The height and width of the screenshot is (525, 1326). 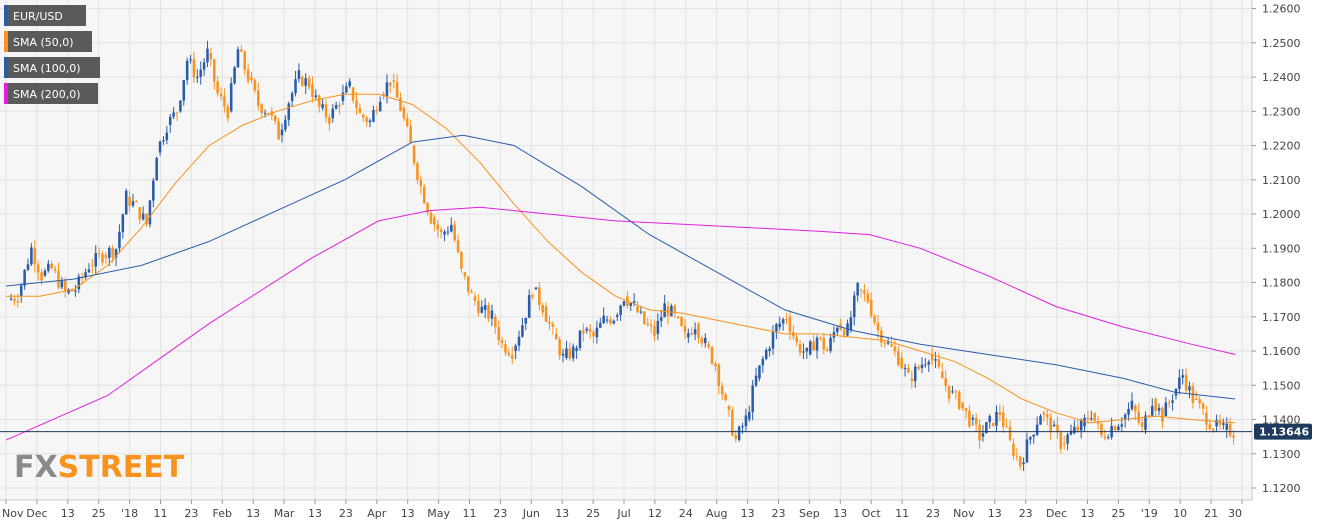 I want to click on y-tick-label: 1.2100, so click(x=1281, y=180).